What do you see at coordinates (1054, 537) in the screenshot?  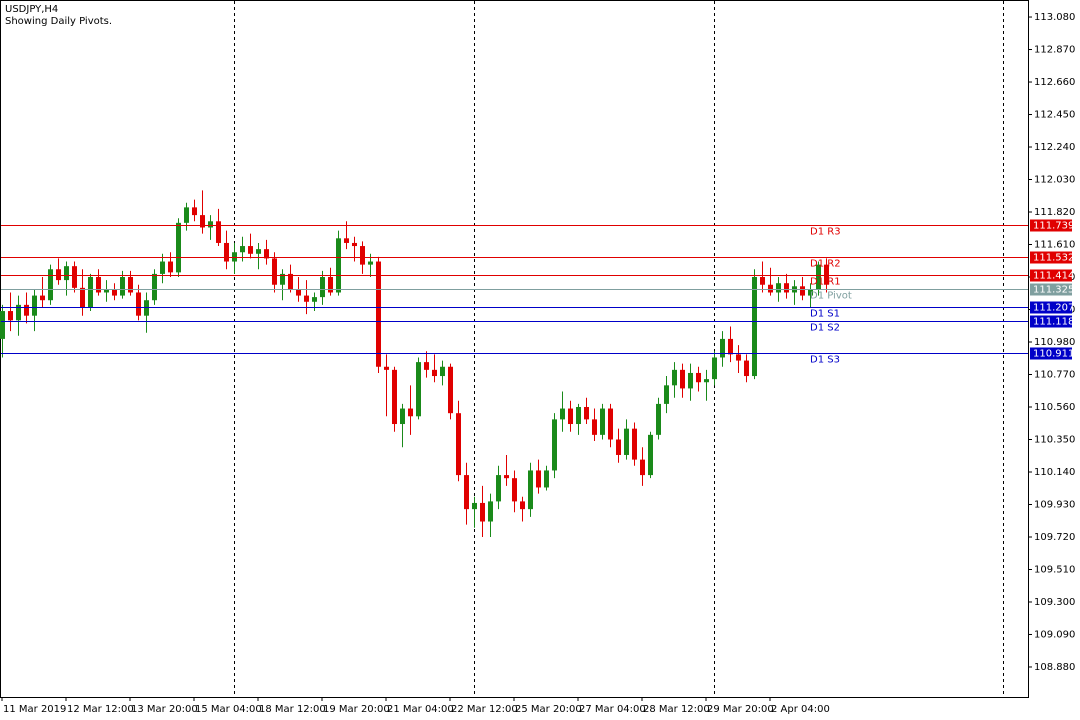 I see `y-tick-label: 109.720` at bounding box center [1054, 537].